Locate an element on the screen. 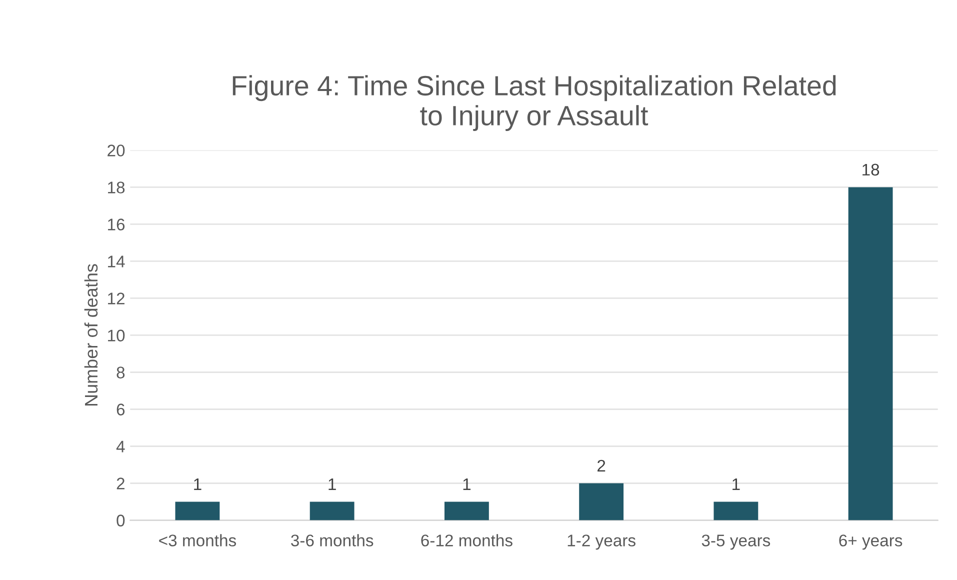 This screenshot has height=580, width=957. y-tick-label: 6 is located at coordinates (120, 410).